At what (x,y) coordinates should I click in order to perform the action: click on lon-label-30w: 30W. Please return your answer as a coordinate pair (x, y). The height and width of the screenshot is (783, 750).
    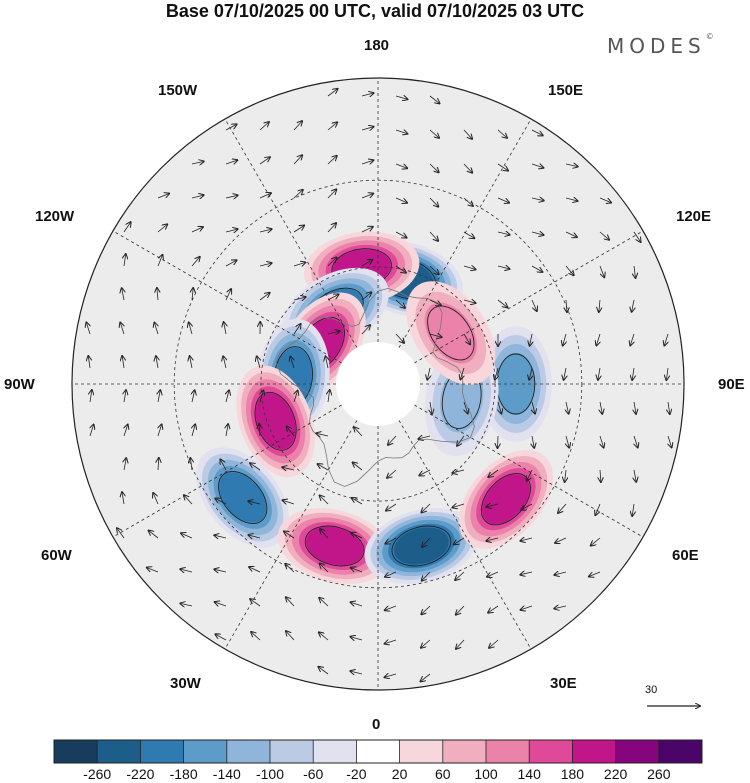
    Looking at the image, I should click on (185, 683).